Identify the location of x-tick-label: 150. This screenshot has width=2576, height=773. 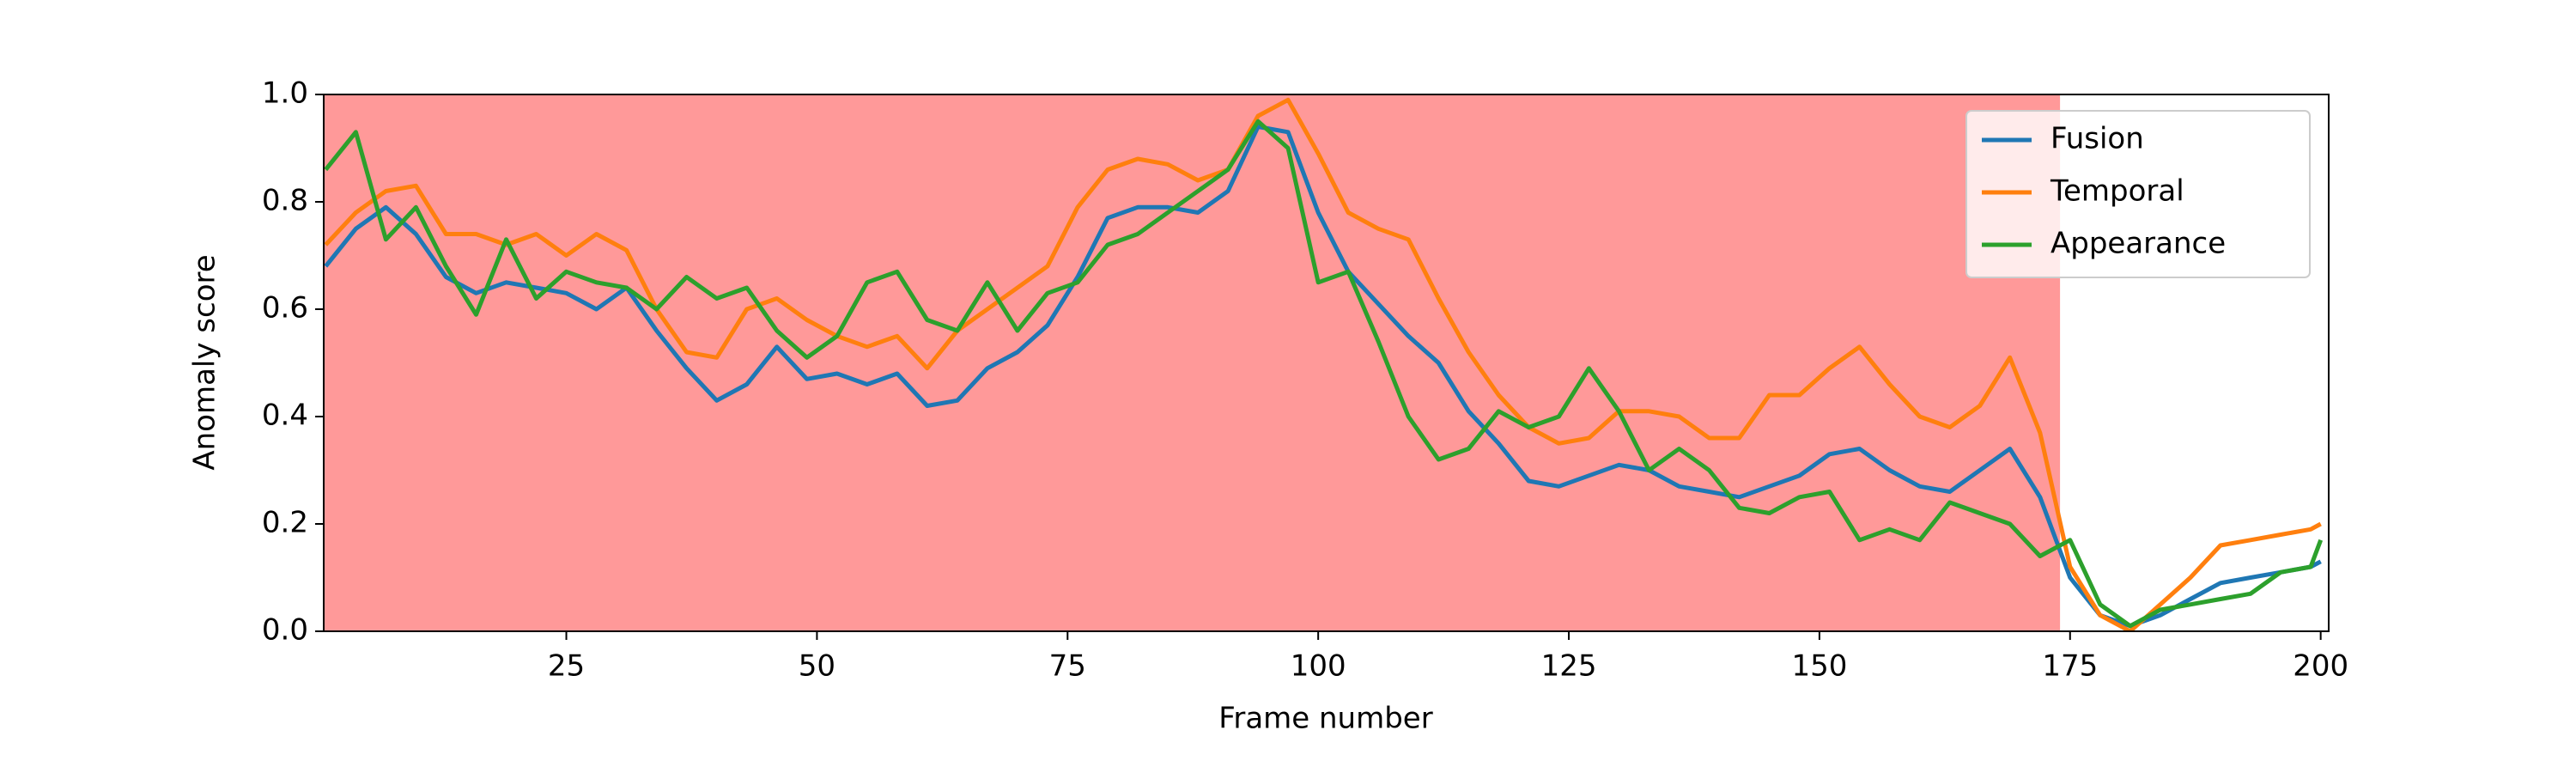
(1819, 666).